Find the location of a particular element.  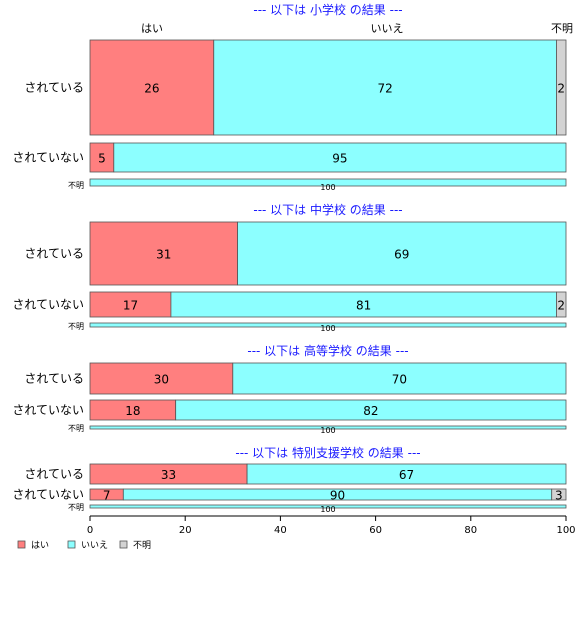

data-label: 95 is located at coordinates (339, 159).